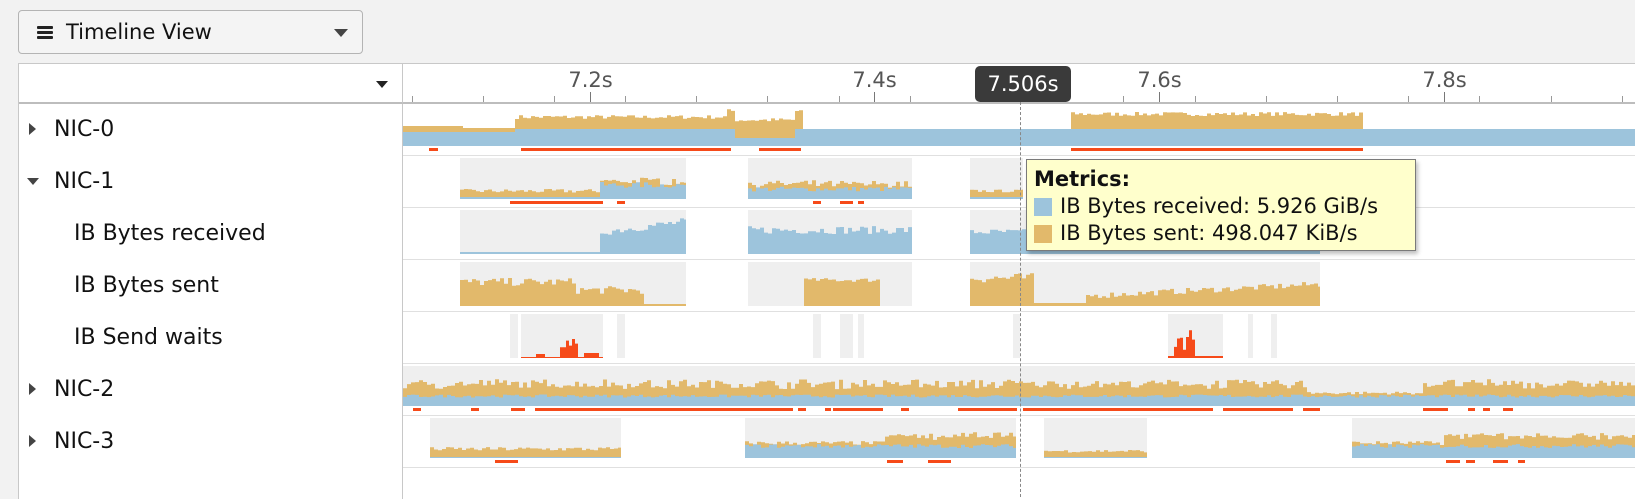 Image resolution: width=1635 pixels, height=499 pixels. Describe the element at coordinates (33, 181) in the screenshot. I see `collapse-arrow-icon` at that location.